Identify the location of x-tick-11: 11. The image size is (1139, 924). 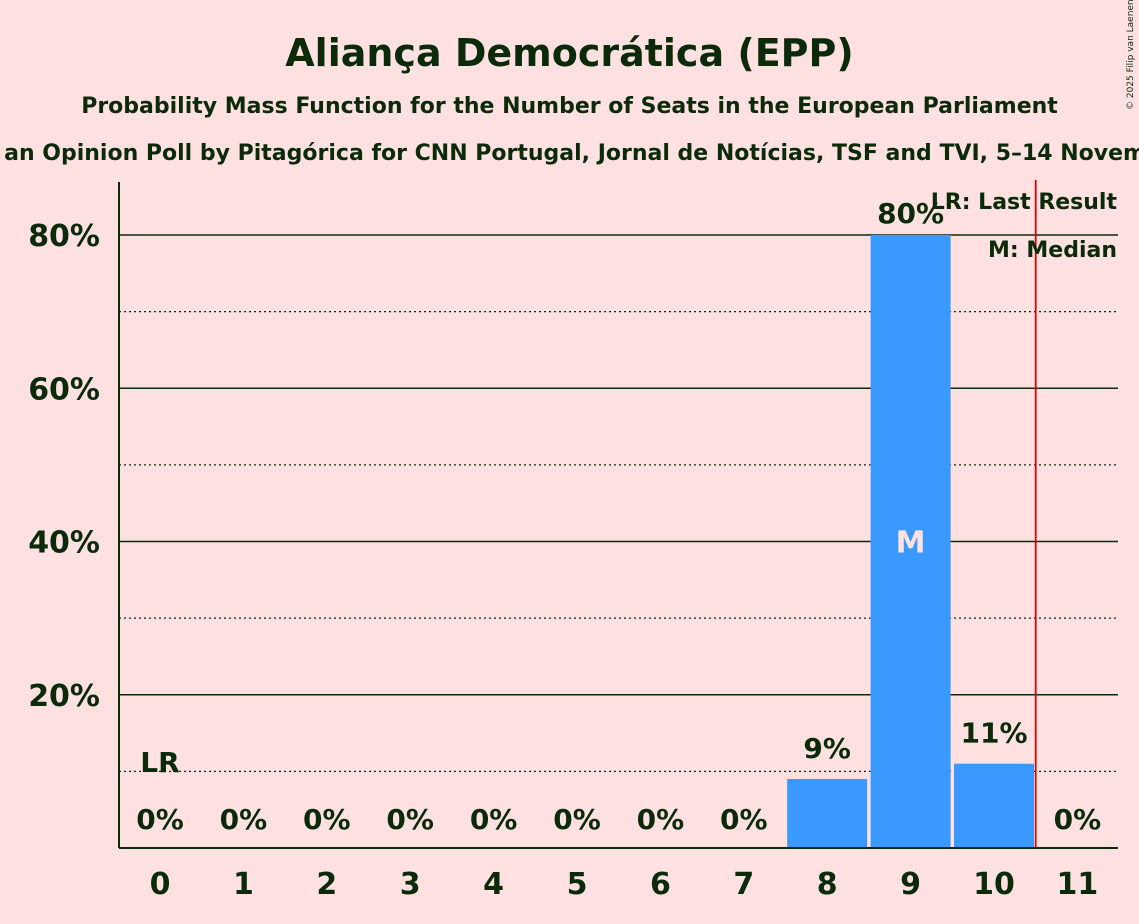
(1078, 884).